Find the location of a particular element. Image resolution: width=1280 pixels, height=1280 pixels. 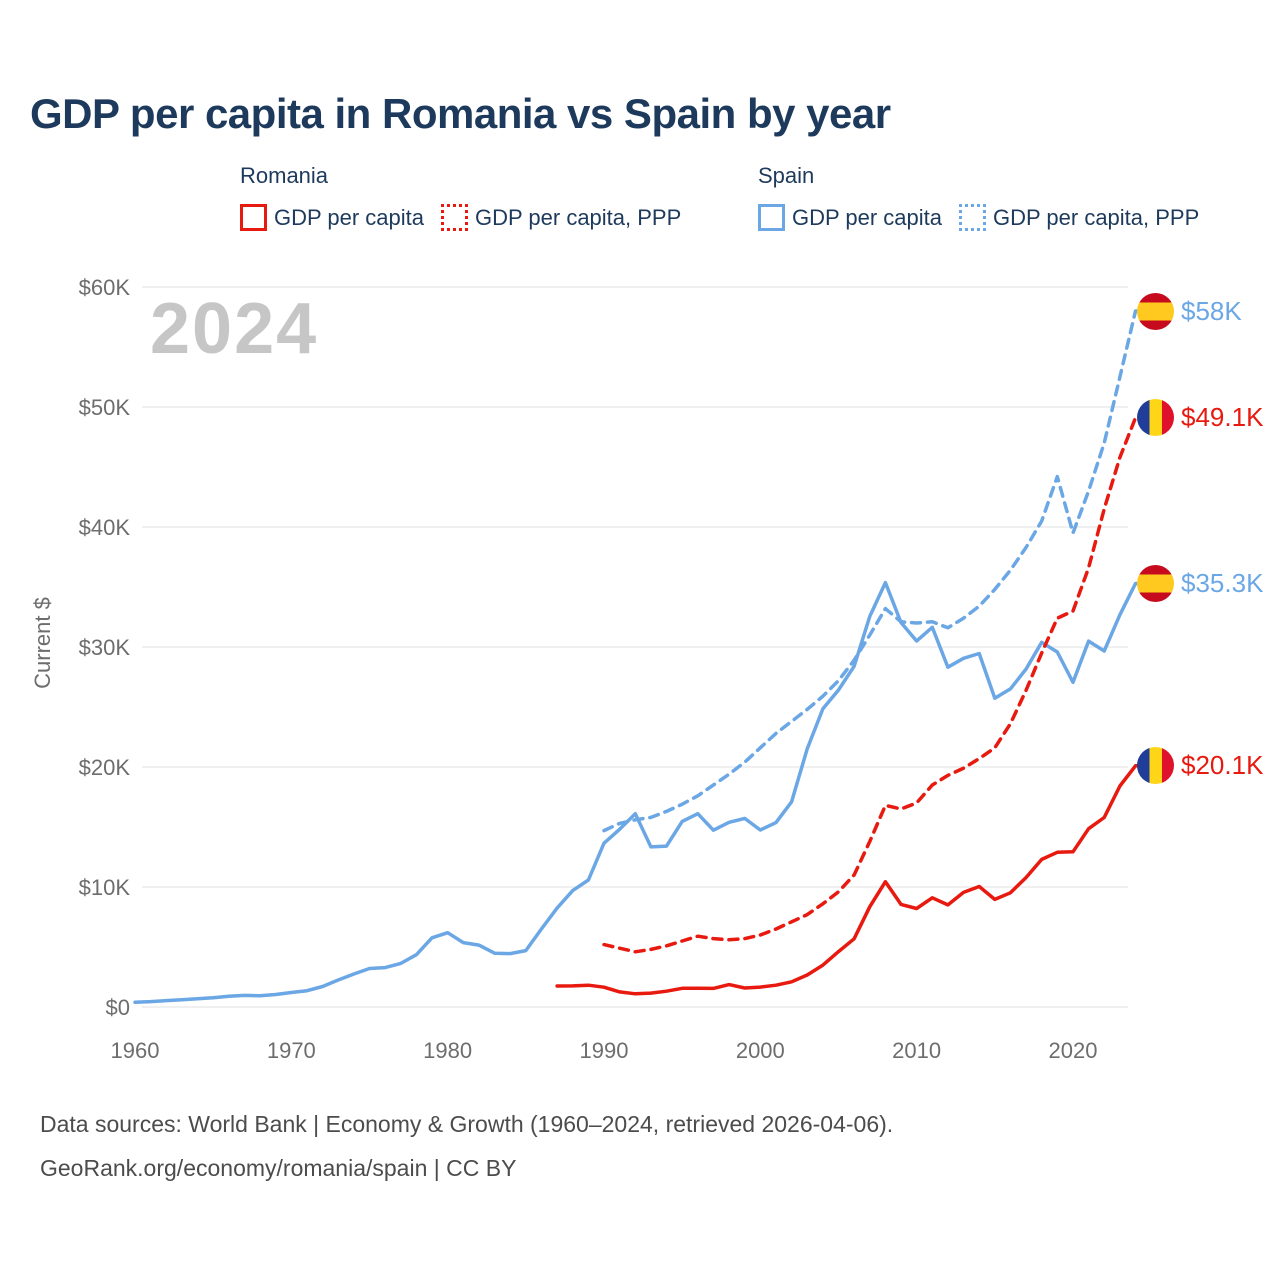

series-line-romania-gdp-per-capita is located at coordinates (849, 880).